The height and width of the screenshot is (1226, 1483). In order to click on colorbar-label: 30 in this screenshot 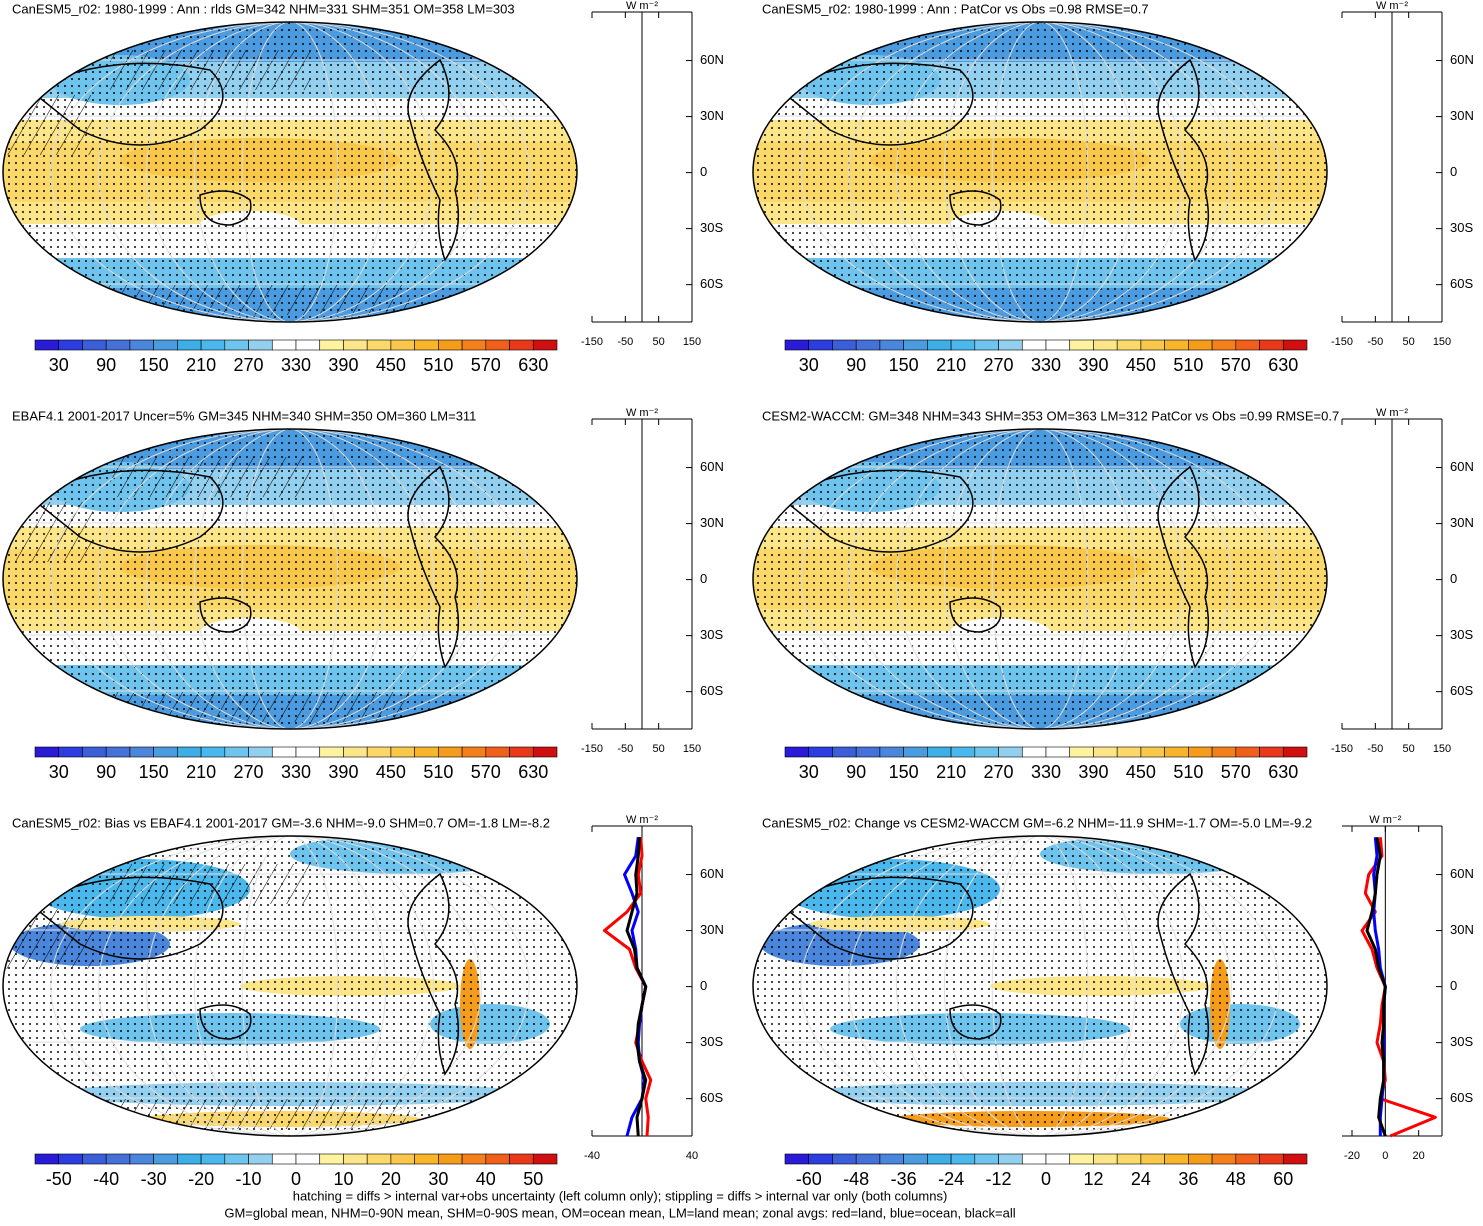, I will do `click(59, 772)`.